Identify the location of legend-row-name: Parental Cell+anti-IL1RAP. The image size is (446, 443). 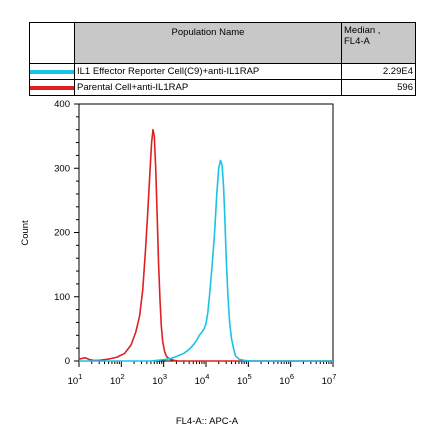
(208, 87).